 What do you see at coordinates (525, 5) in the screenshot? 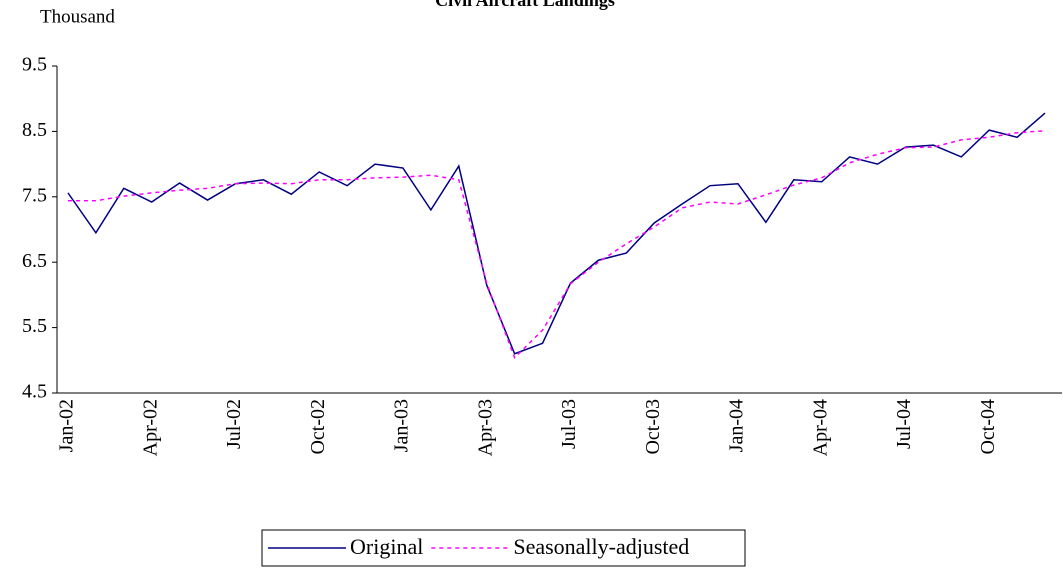
I see `chart-title: Civil Aircraft Landings` at bounding box center [525, 5].